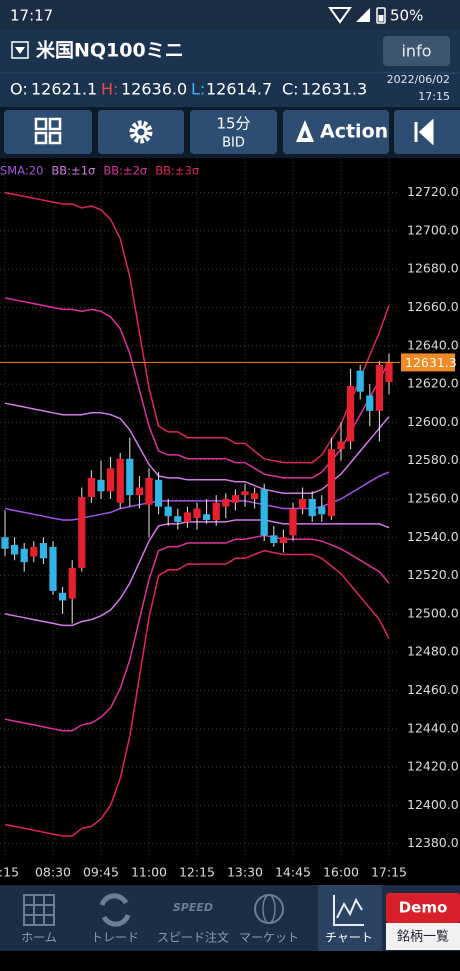 This screenshot has width=460, height=971. Describe the element at coordinates (290, 89) in the screenshot. I see `ohlc-key: C:` at that location.